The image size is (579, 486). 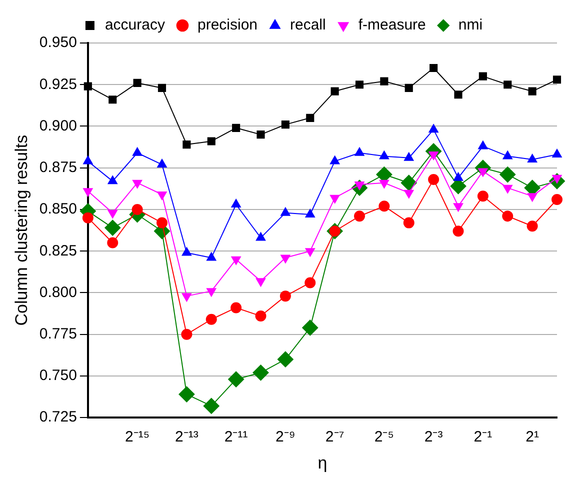 What do you see at coordinates (58, 375) in the screenshot?
I see `y-tick-label: 0.750` at bounding box center [58, 375].